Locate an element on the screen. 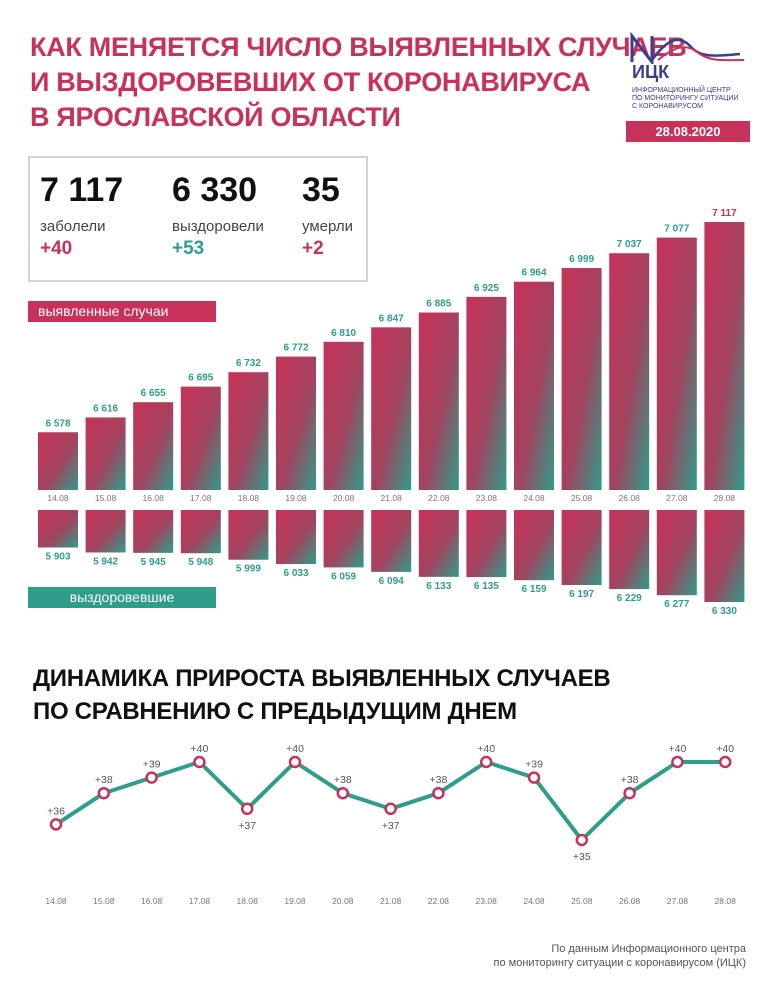 The image size is (776, 1000). growth-point-21.08 is located at coordinates (390, 809).